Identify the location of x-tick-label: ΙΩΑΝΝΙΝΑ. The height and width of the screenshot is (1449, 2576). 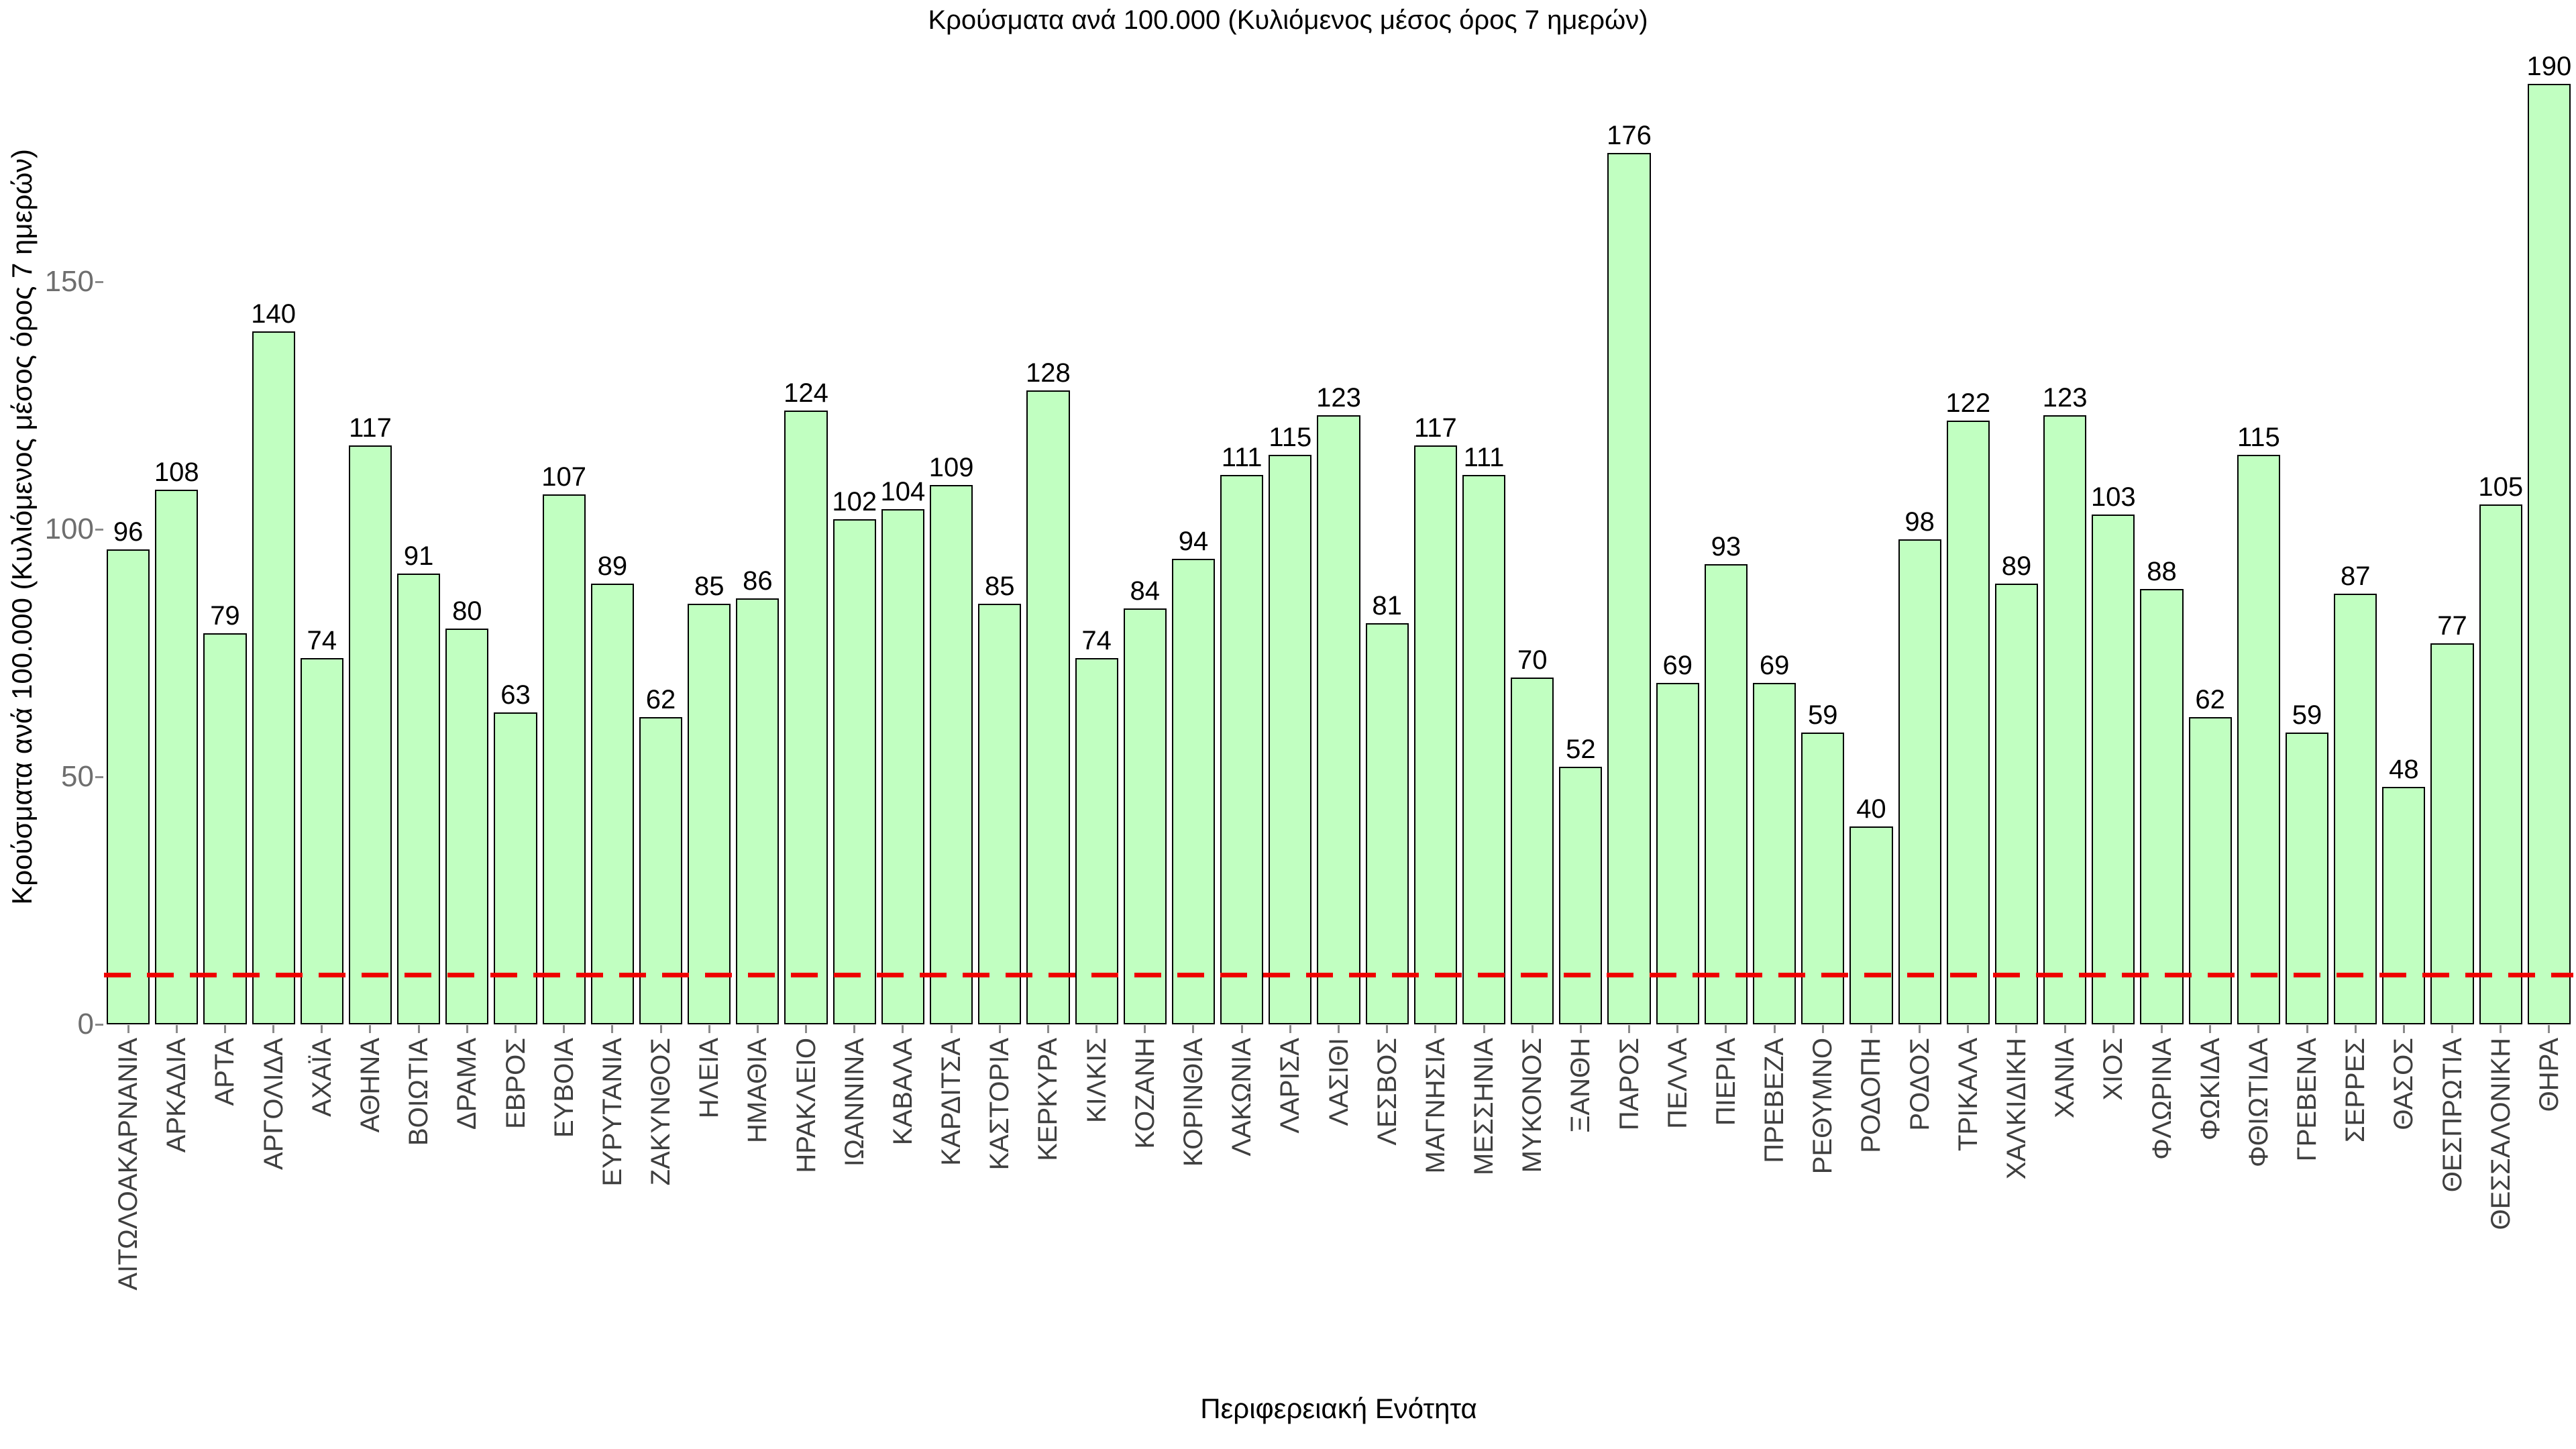
(860, 1104).